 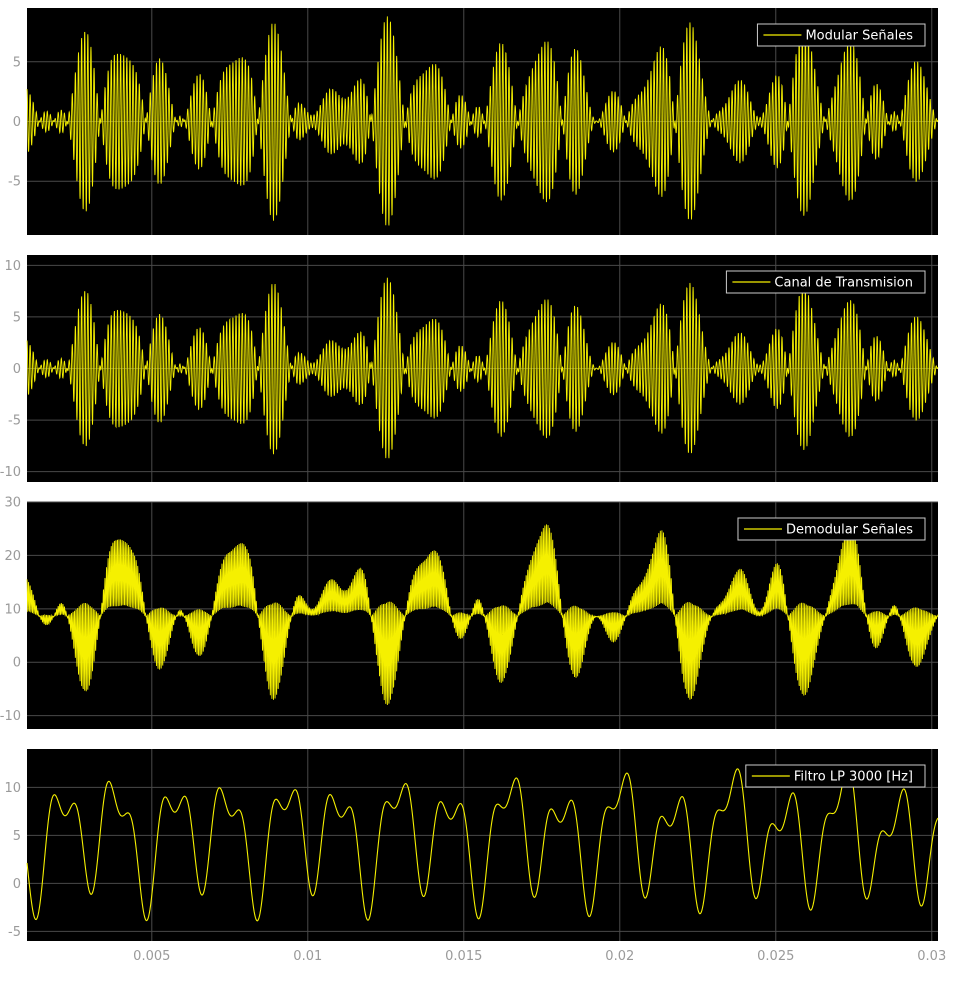 What do you see at coordinates (12, 503) in the screenshot?
I see `y-tick-label: 30` at bounding box center [12, 503].